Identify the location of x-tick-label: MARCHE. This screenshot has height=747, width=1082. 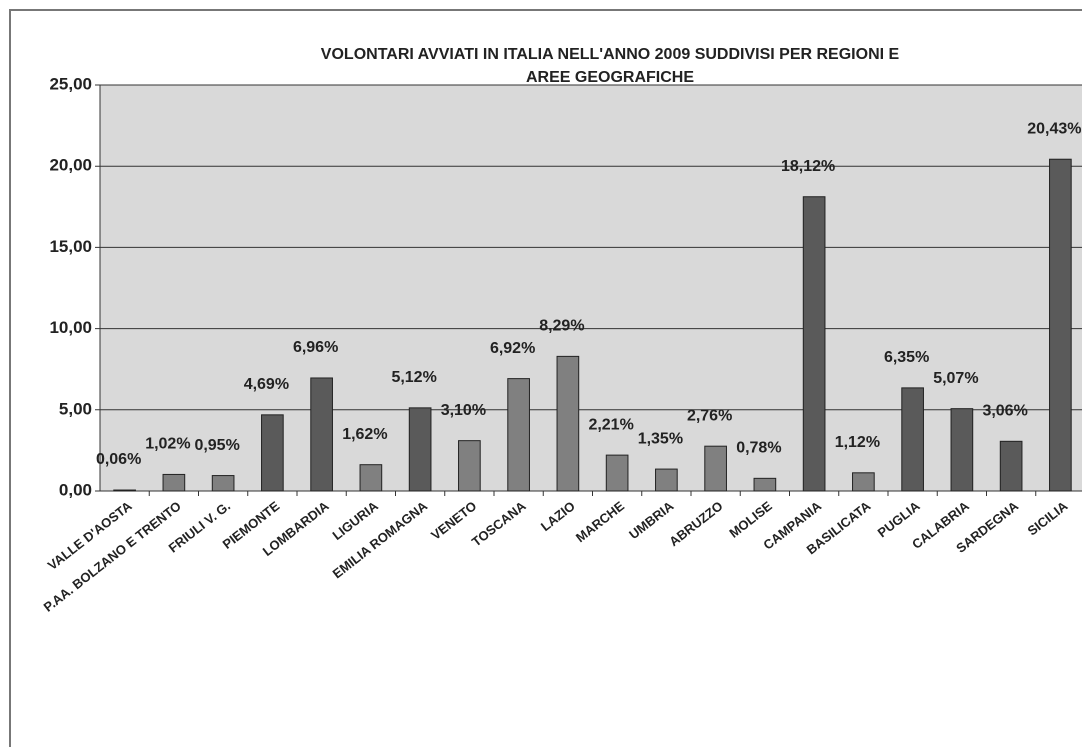
(600, 521).